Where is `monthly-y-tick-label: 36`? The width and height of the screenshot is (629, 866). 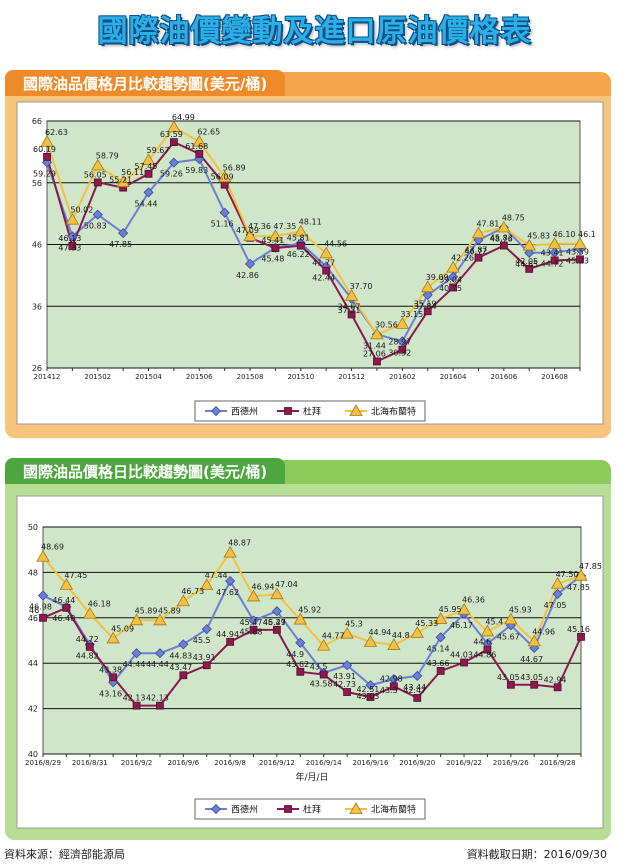 monthly-y-tick-label: 36 is located at coordinates (37, 306).